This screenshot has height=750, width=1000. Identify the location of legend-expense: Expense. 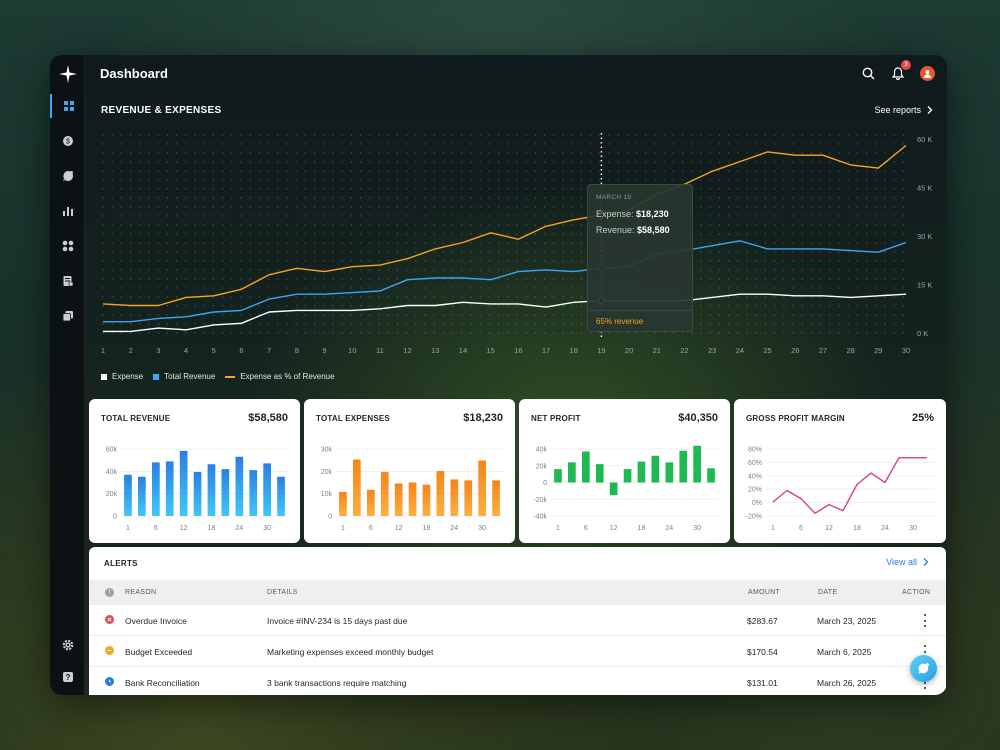
(122, 376).